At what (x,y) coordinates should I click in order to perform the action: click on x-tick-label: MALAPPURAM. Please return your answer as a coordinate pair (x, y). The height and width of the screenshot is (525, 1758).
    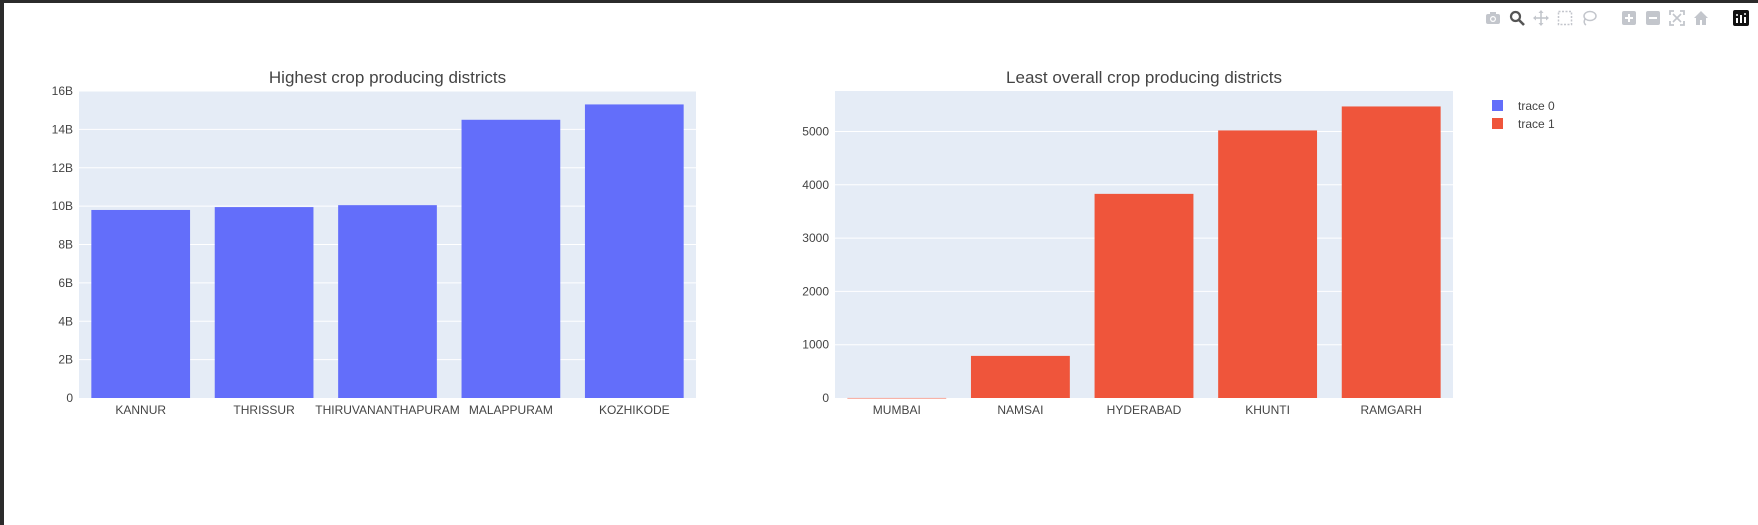
    Looking at the image, I should click on (511, 410).